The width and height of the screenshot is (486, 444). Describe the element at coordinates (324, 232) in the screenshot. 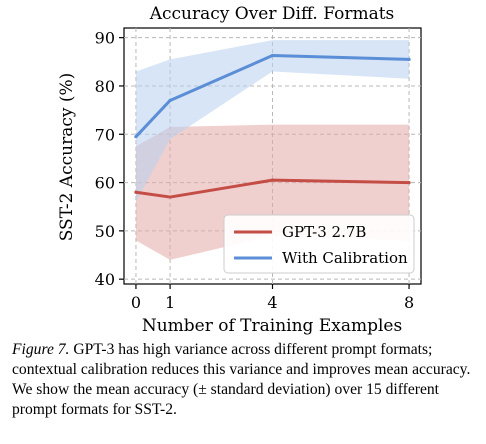

I see `legend-label-series-0: GPT-3 2.7B` at that location.